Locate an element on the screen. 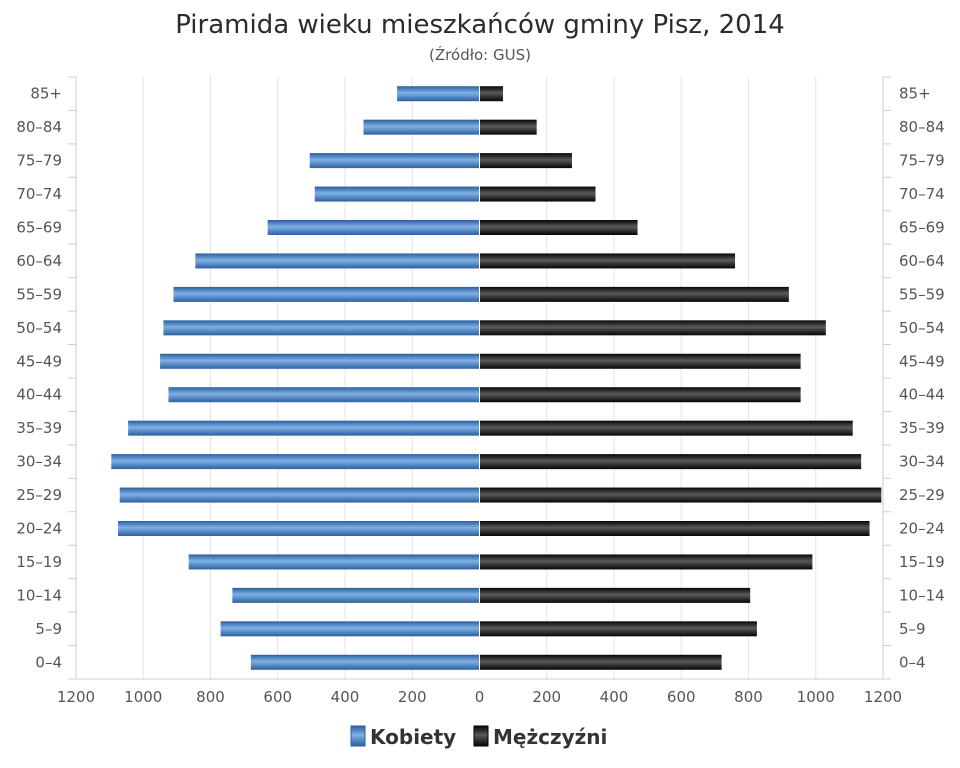 The width and height of the screenshot is (960, 768). legend-swatch-kobiety is located at coordinates (358, 736).